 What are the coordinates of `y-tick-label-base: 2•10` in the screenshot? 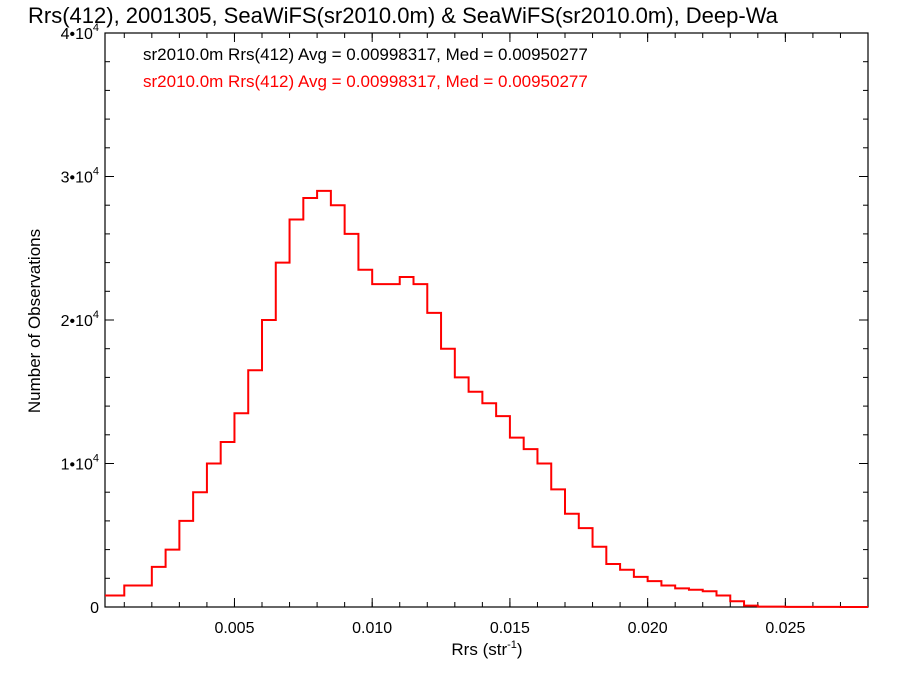 It's located at (77, 321).